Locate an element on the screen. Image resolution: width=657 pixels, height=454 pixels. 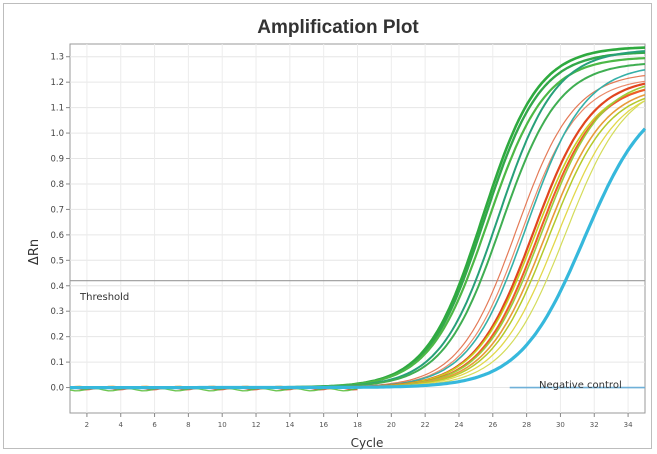
negative-control-label: Negative control is located at coordinates (580, 385).